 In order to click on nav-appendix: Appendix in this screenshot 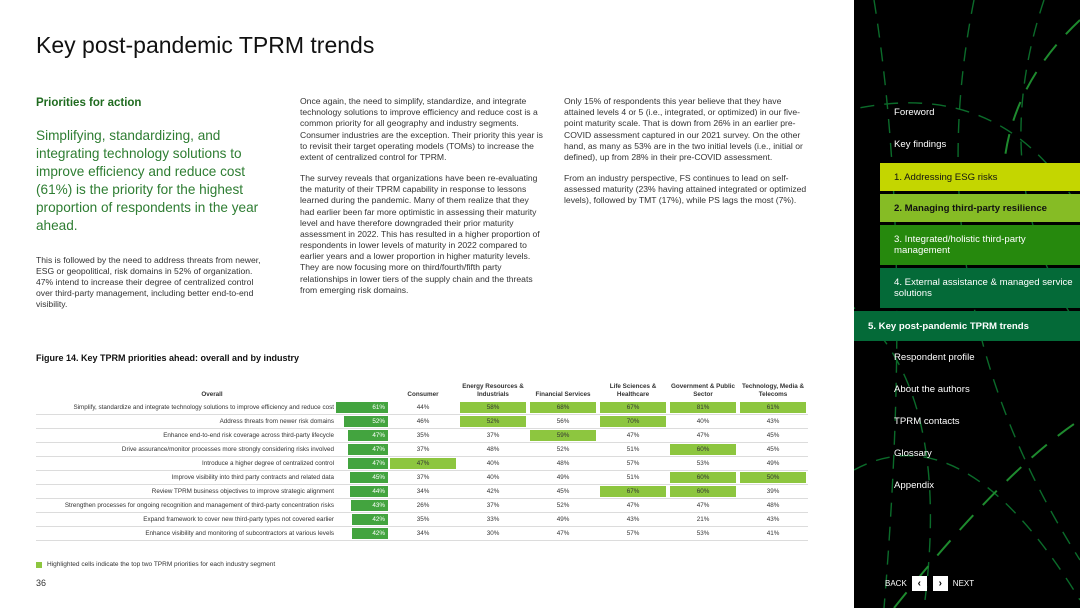, I will do `click(914, 485)`.